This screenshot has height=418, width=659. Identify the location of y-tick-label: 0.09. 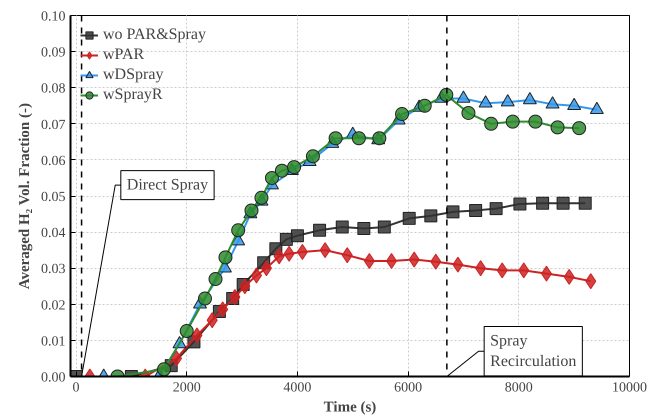
(53, 53).